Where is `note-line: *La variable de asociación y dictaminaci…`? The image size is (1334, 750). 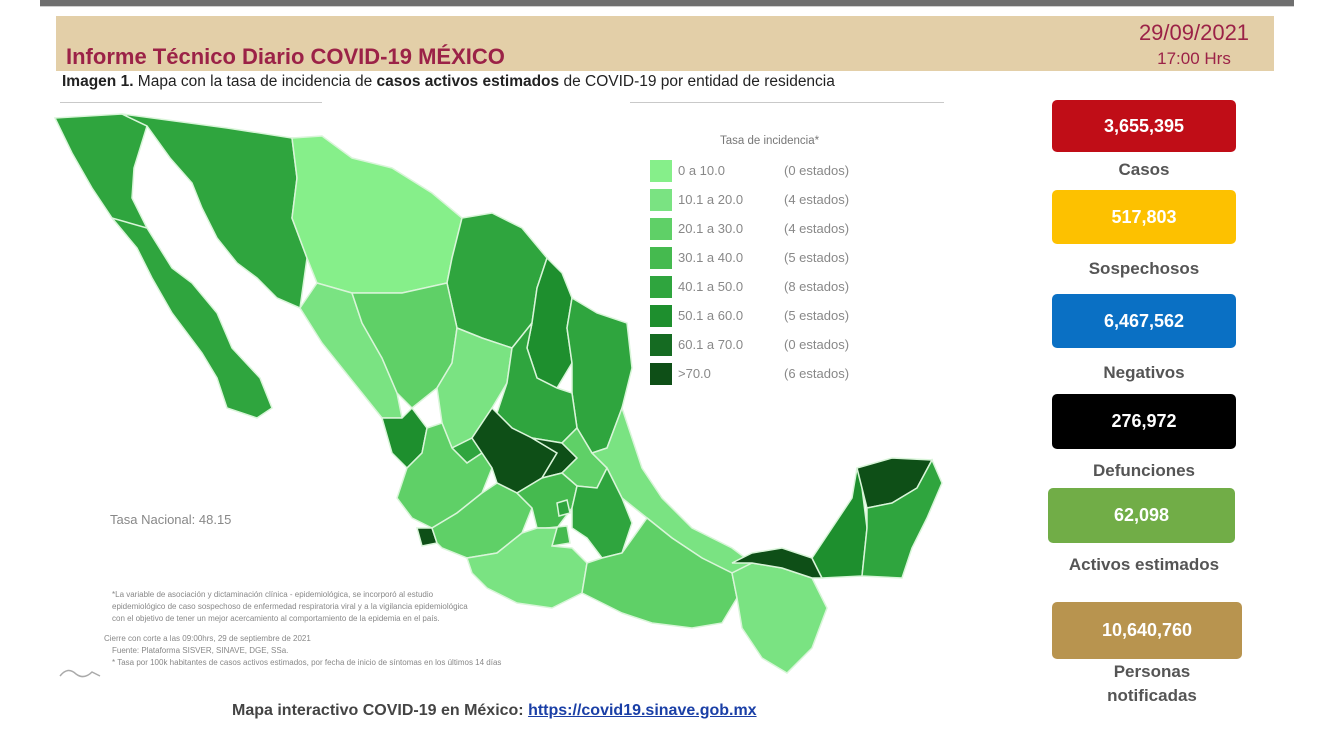 note-line: *La variable de asociación y dictaminaci… is located at coordinates (273, 594).